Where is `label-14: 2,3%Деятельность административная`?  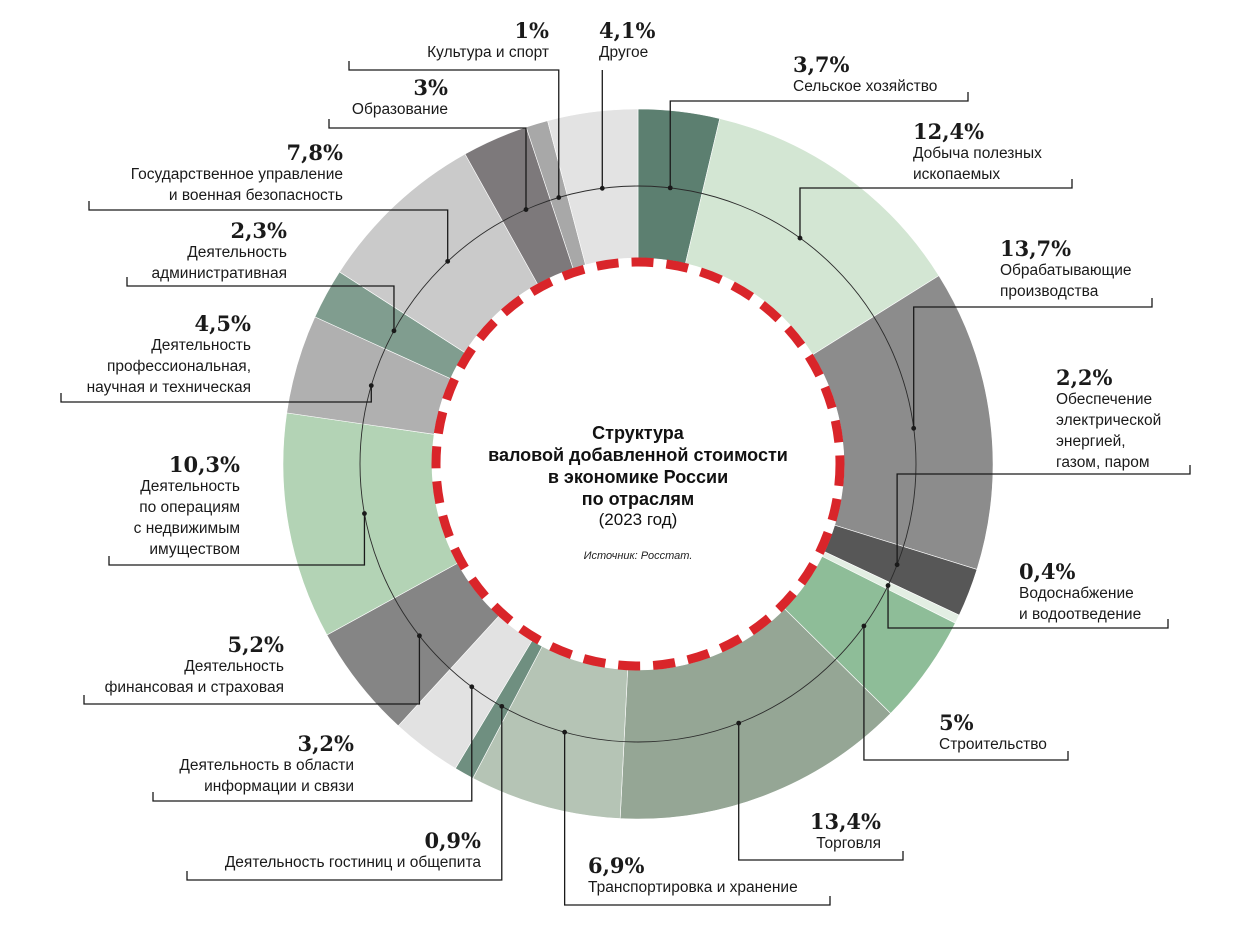 label-14: 2,3%Деятельность административная is located at coordinates (261, 276).